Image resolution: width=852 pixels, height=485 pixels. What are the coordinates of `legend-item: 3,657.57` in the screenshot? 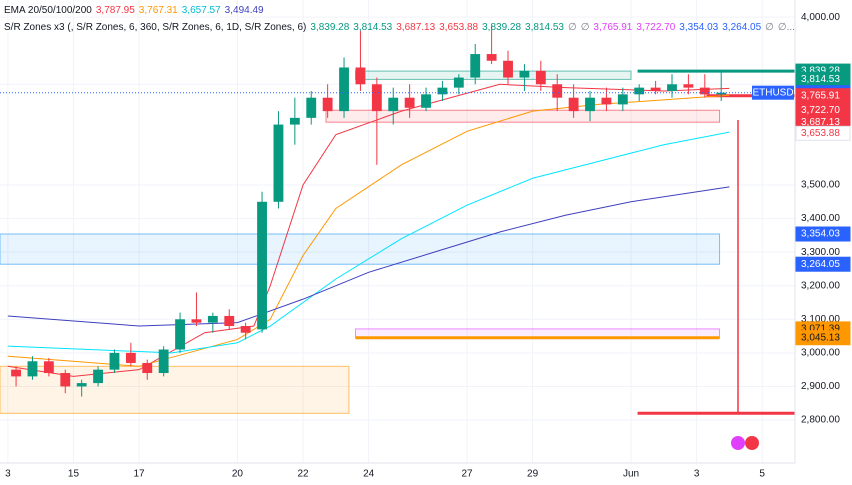 It's located at (201, 10).